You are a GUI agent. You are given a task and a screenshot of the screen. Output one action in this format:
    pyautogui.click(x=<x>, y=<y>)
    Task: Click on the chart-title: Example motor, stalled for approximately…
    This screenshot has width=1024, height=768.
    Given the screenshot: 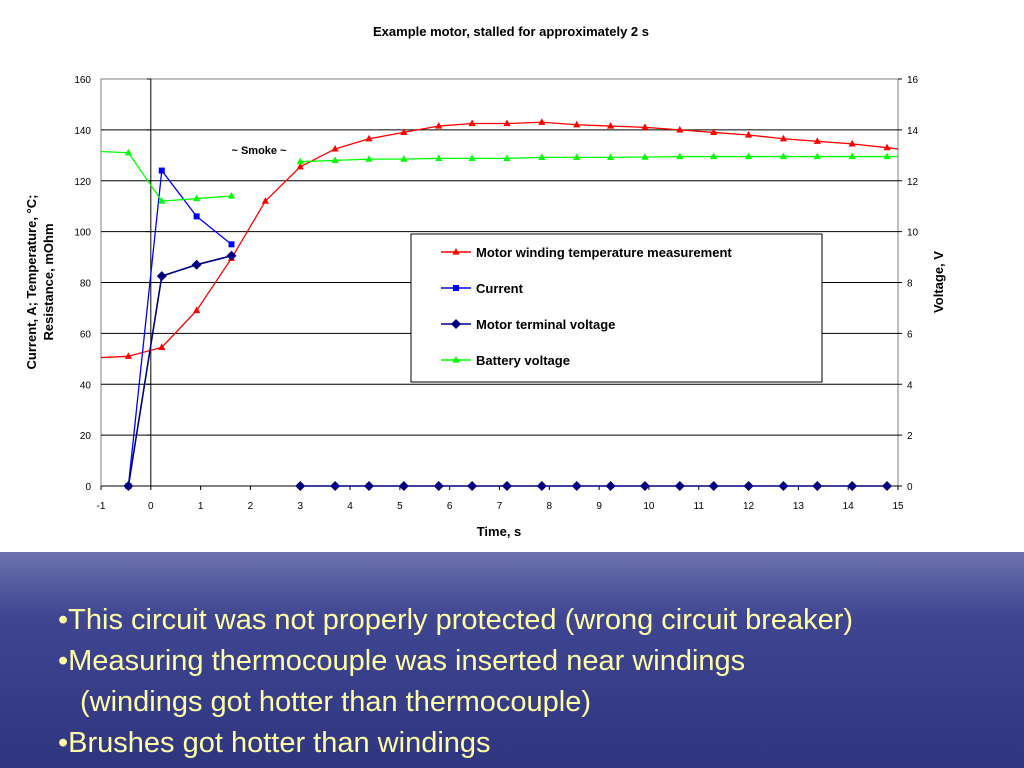 What is the action you would take?
    pyautogui.click(x=511, y=31)
    